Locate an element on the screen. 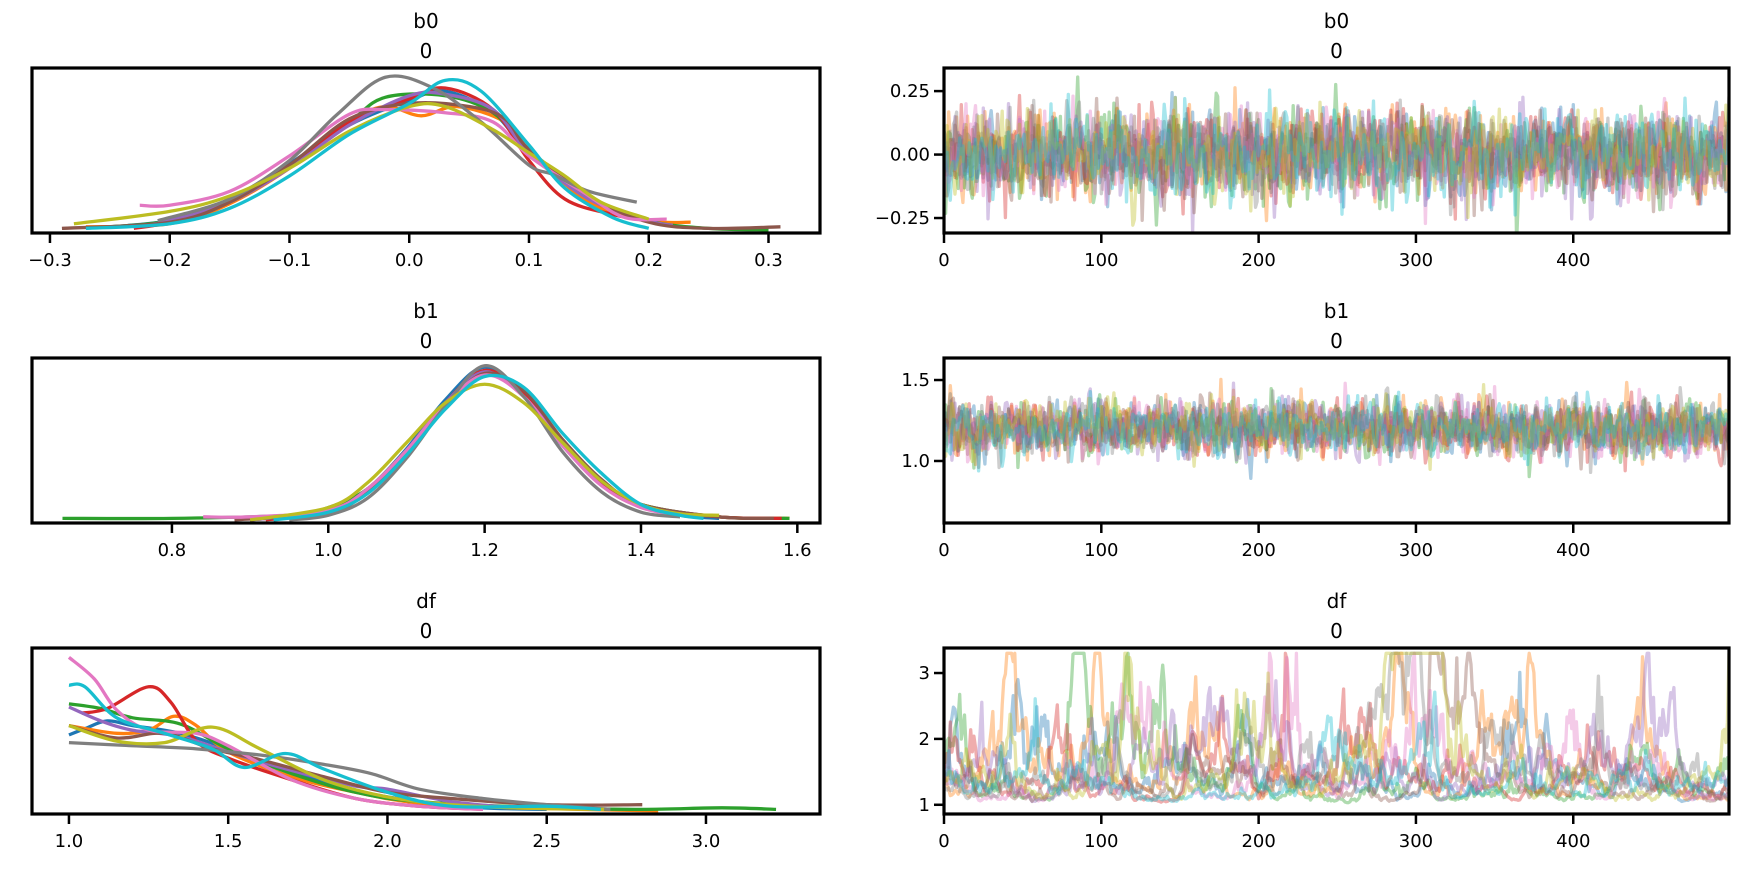 Image resolution: width=1744 pixels, height=876 pixels. x-tick-label: 0.3 is located at coordinates (768, 260).